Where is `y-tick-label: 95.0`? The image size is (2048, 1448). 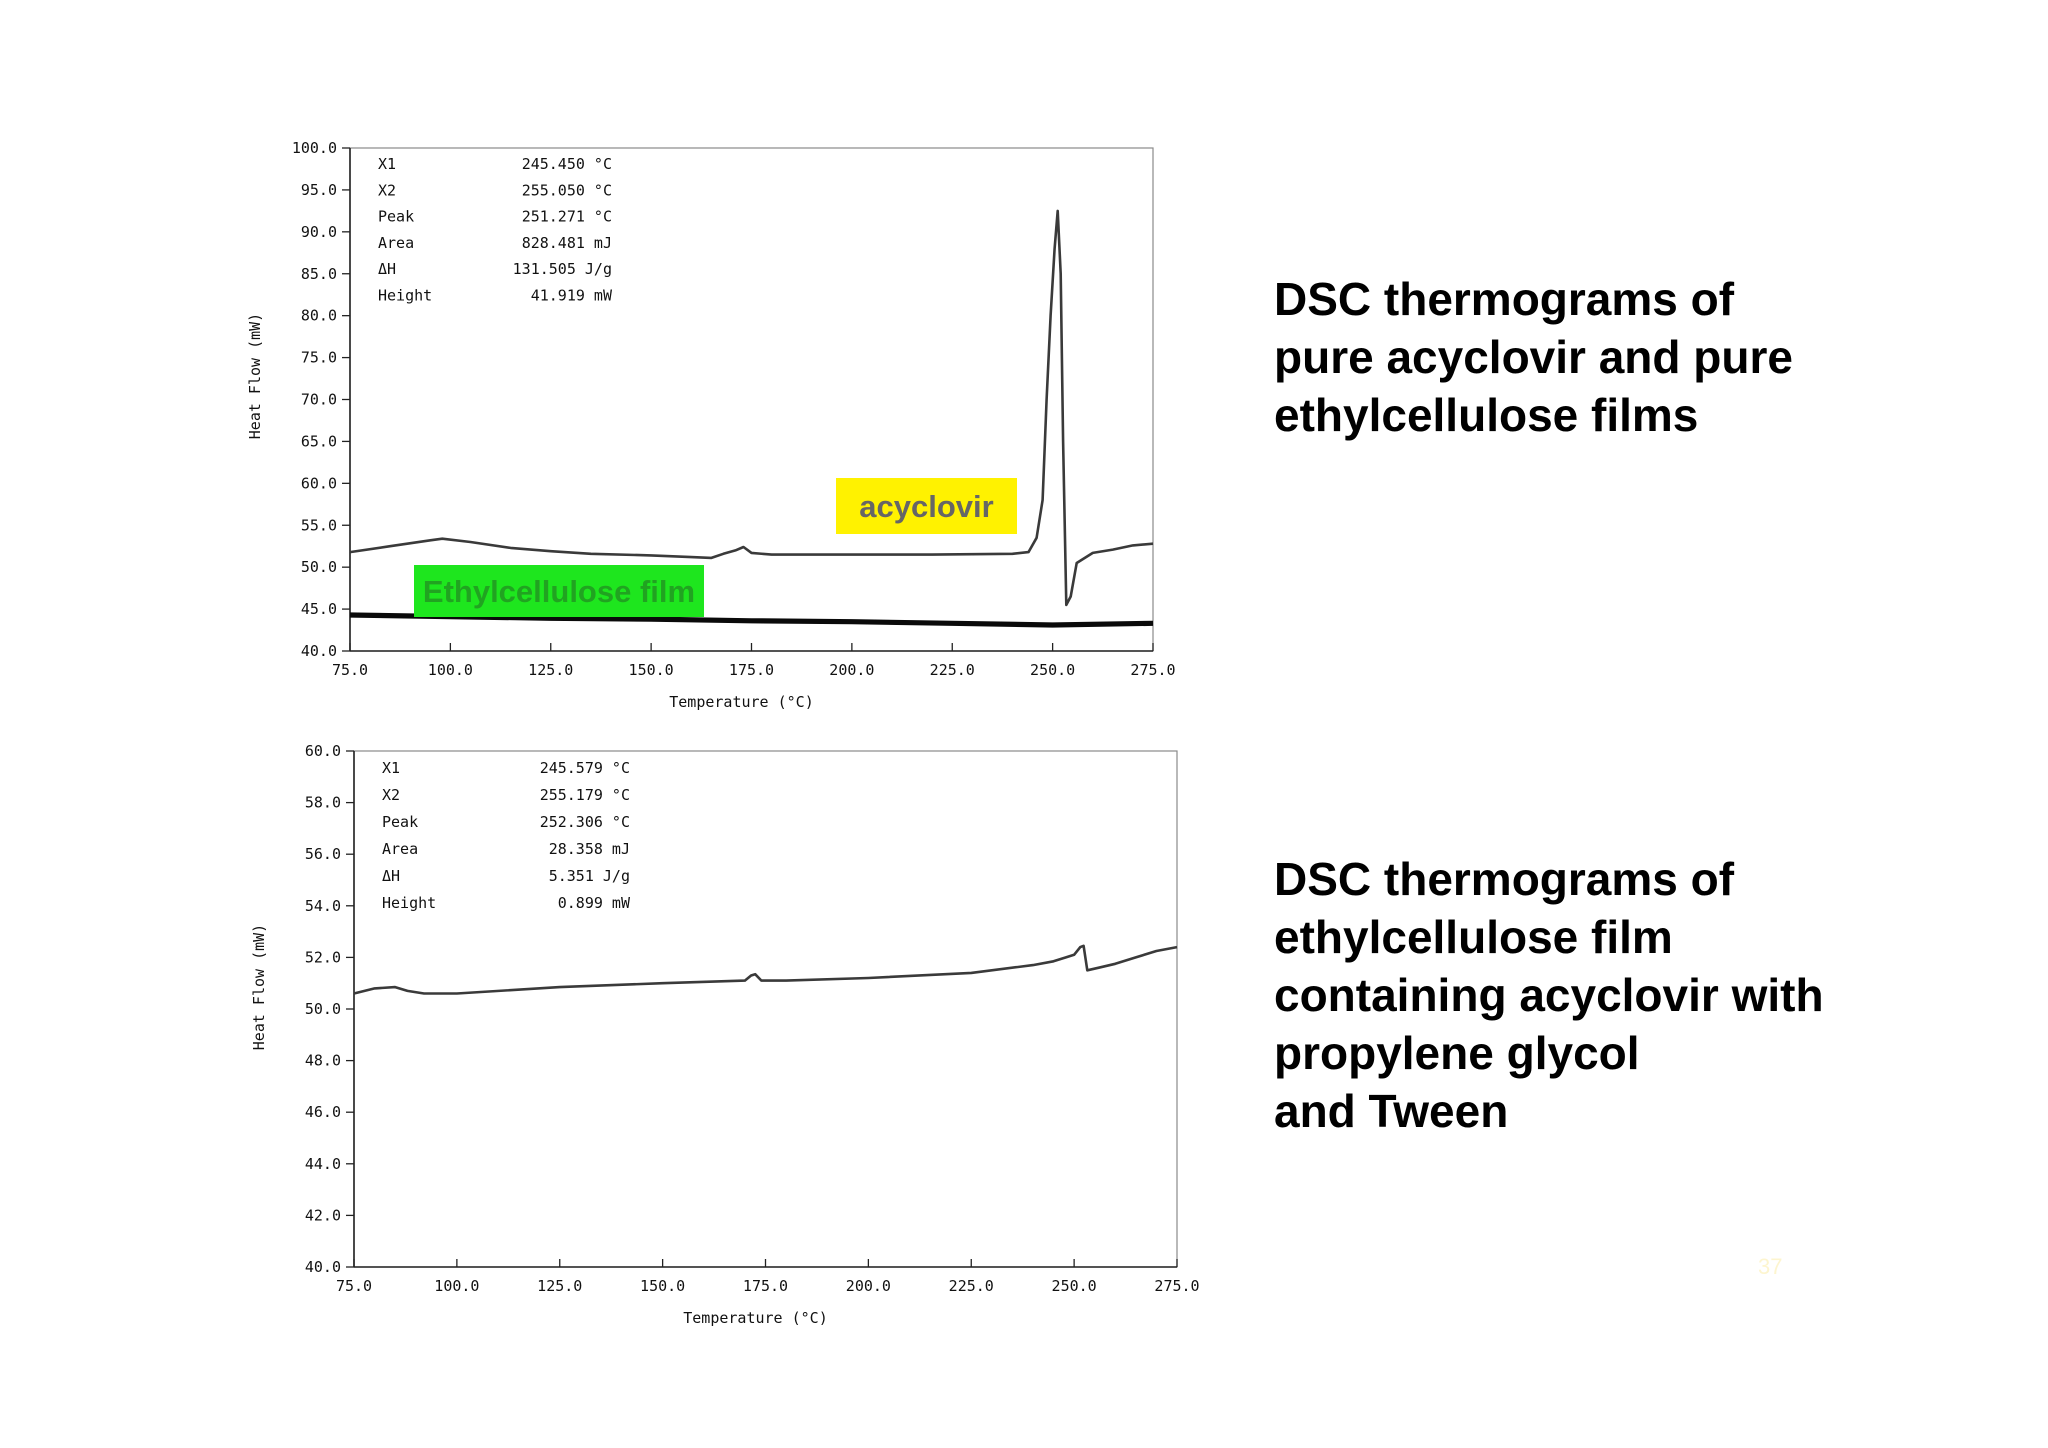
y-tick-label: 95.0 is located at coordinates (319, 190).